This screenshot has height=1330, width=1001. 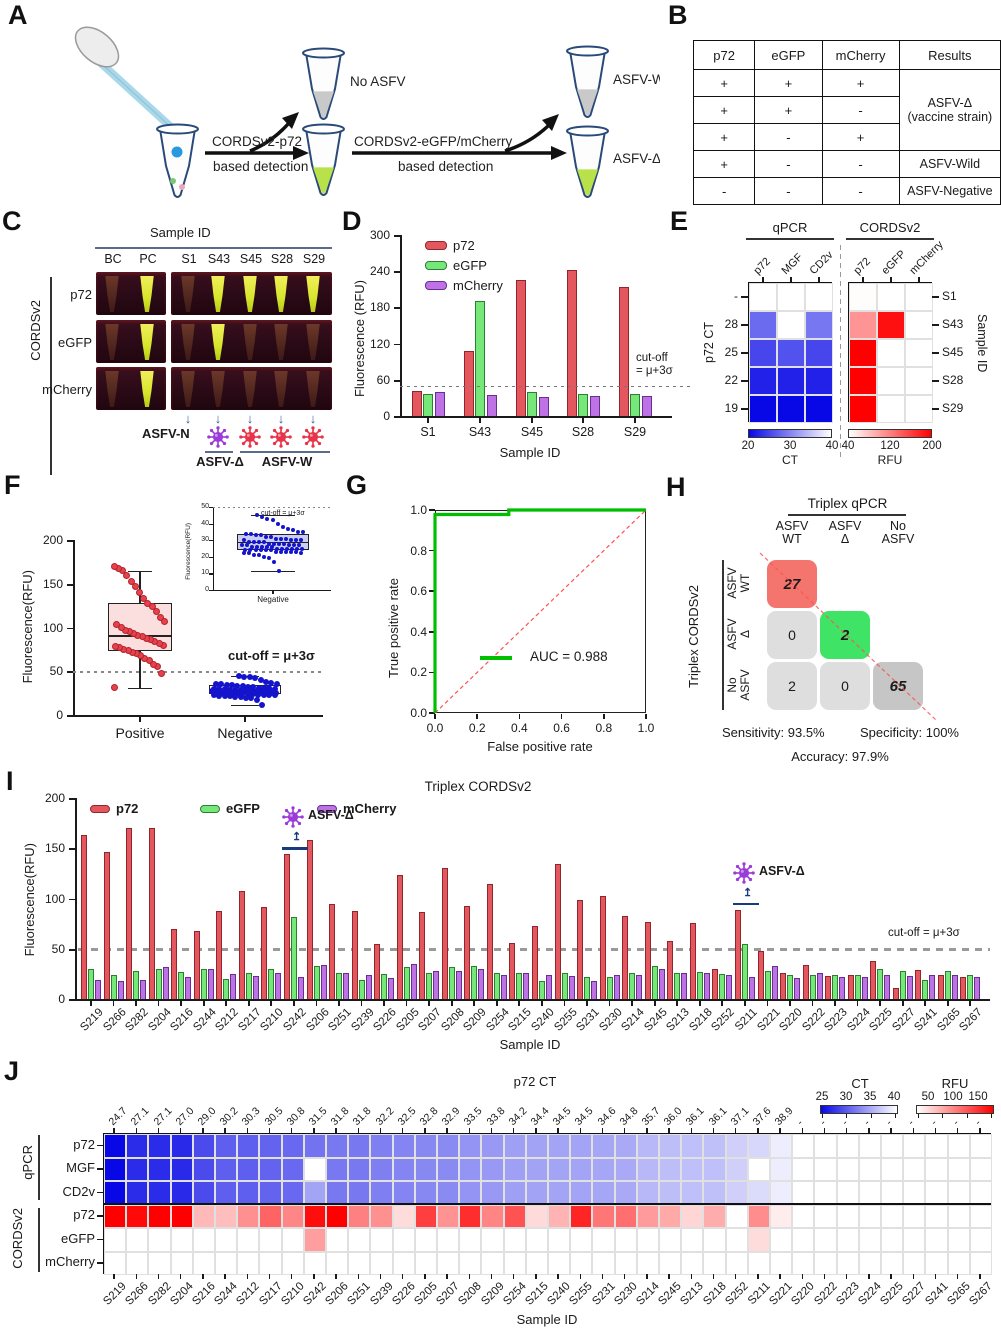 I want to click on x-tick-label: 0.8, so click(x=604, y=728).